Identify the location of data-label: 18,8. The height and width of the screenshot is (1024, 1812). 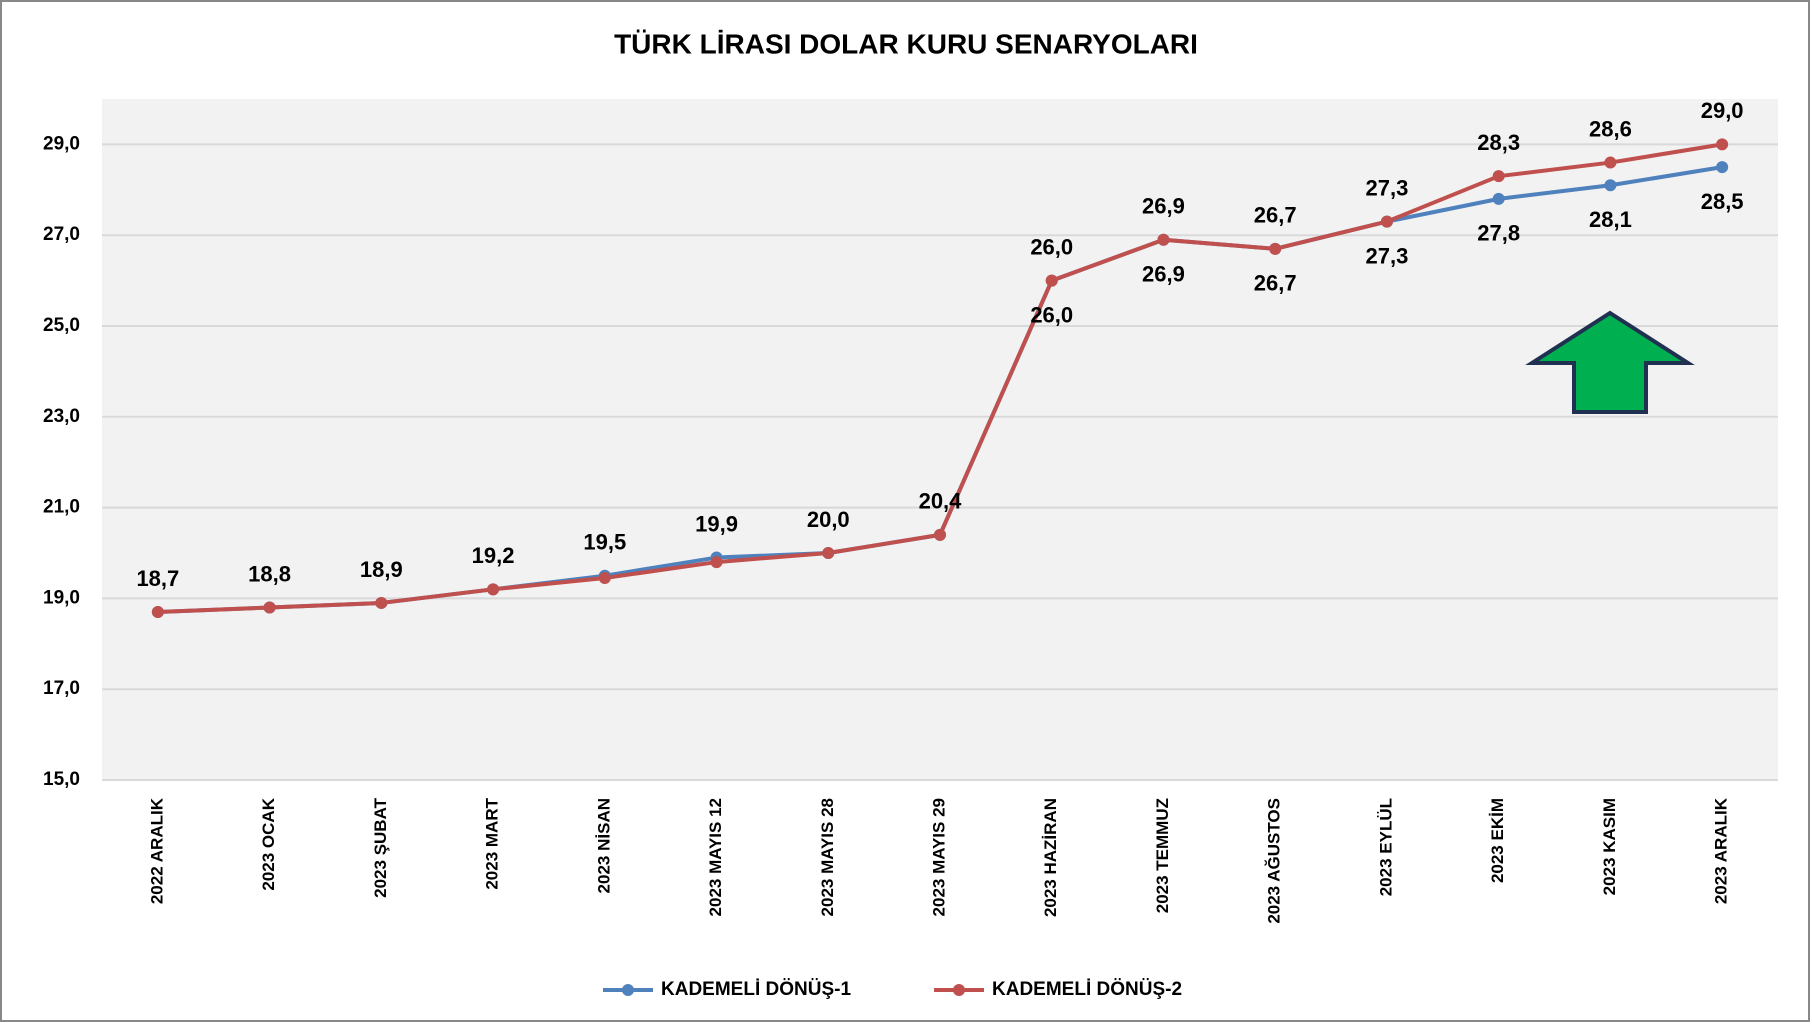
(269, 573).